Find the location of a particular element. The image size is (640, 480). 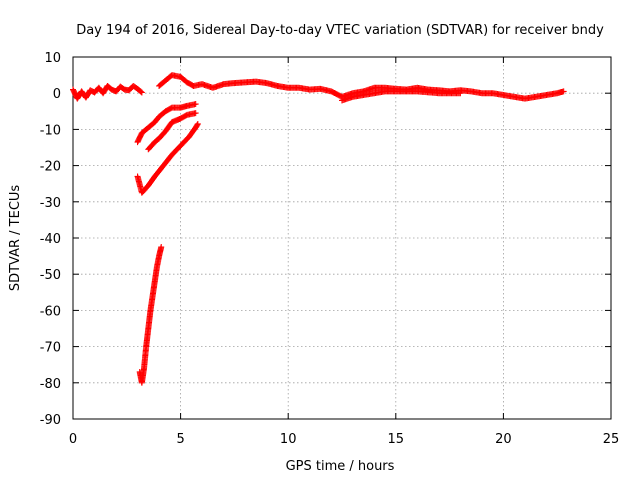

x-tick-label: 5 is located at coordinates (180, 439).